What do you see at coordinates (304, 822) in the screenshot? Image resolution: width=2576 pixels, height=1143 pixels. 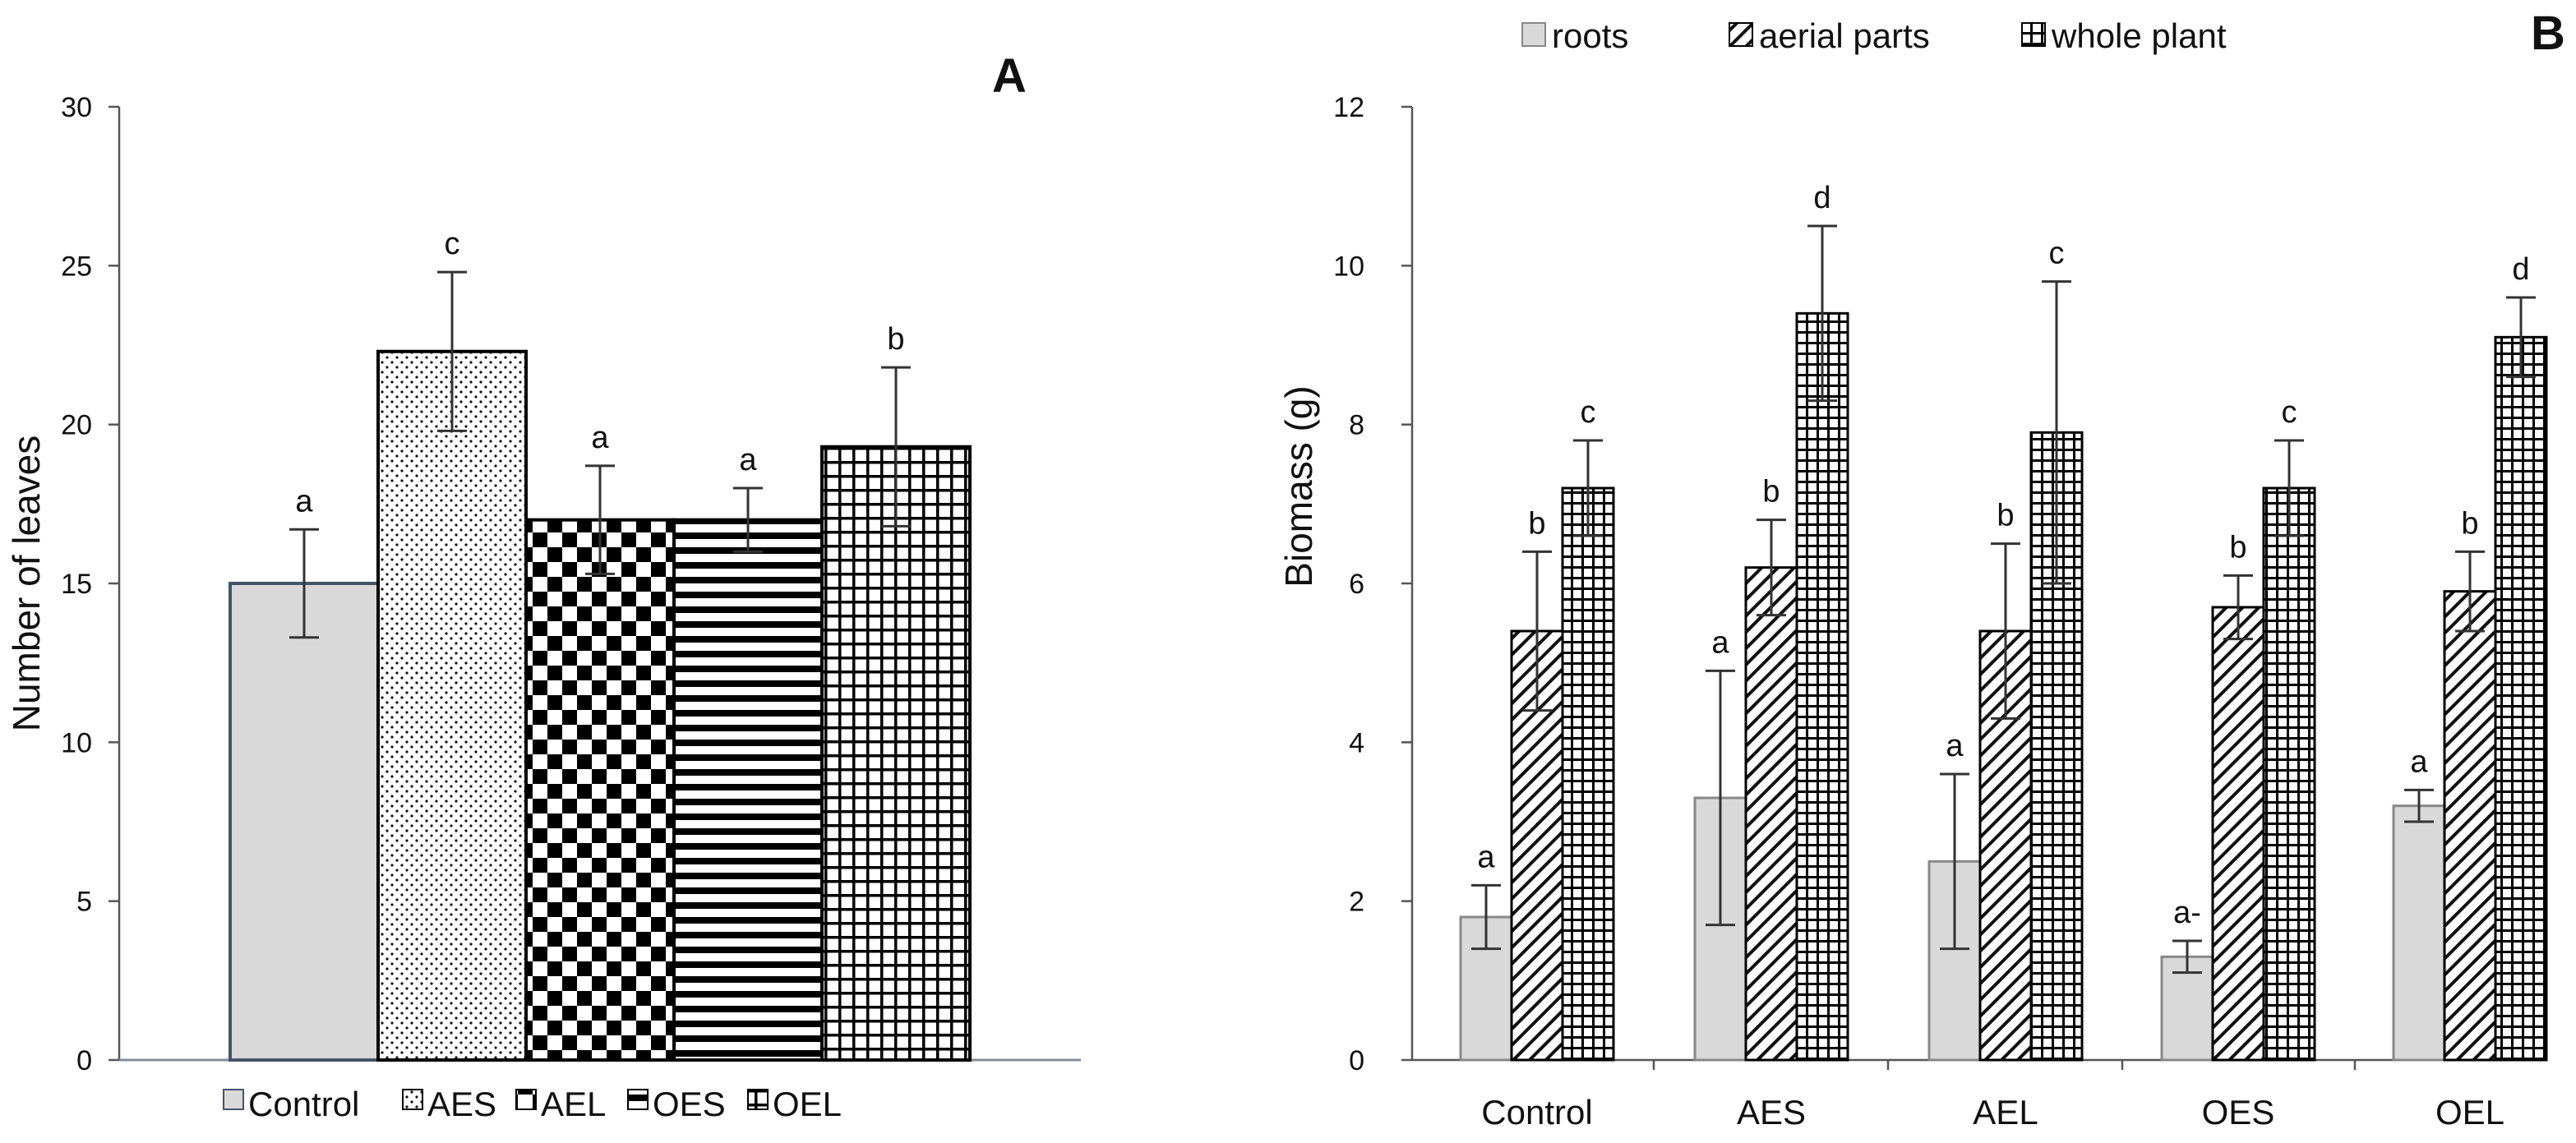 I see `panel-a-bar-control` at bounding box center [304, 822].